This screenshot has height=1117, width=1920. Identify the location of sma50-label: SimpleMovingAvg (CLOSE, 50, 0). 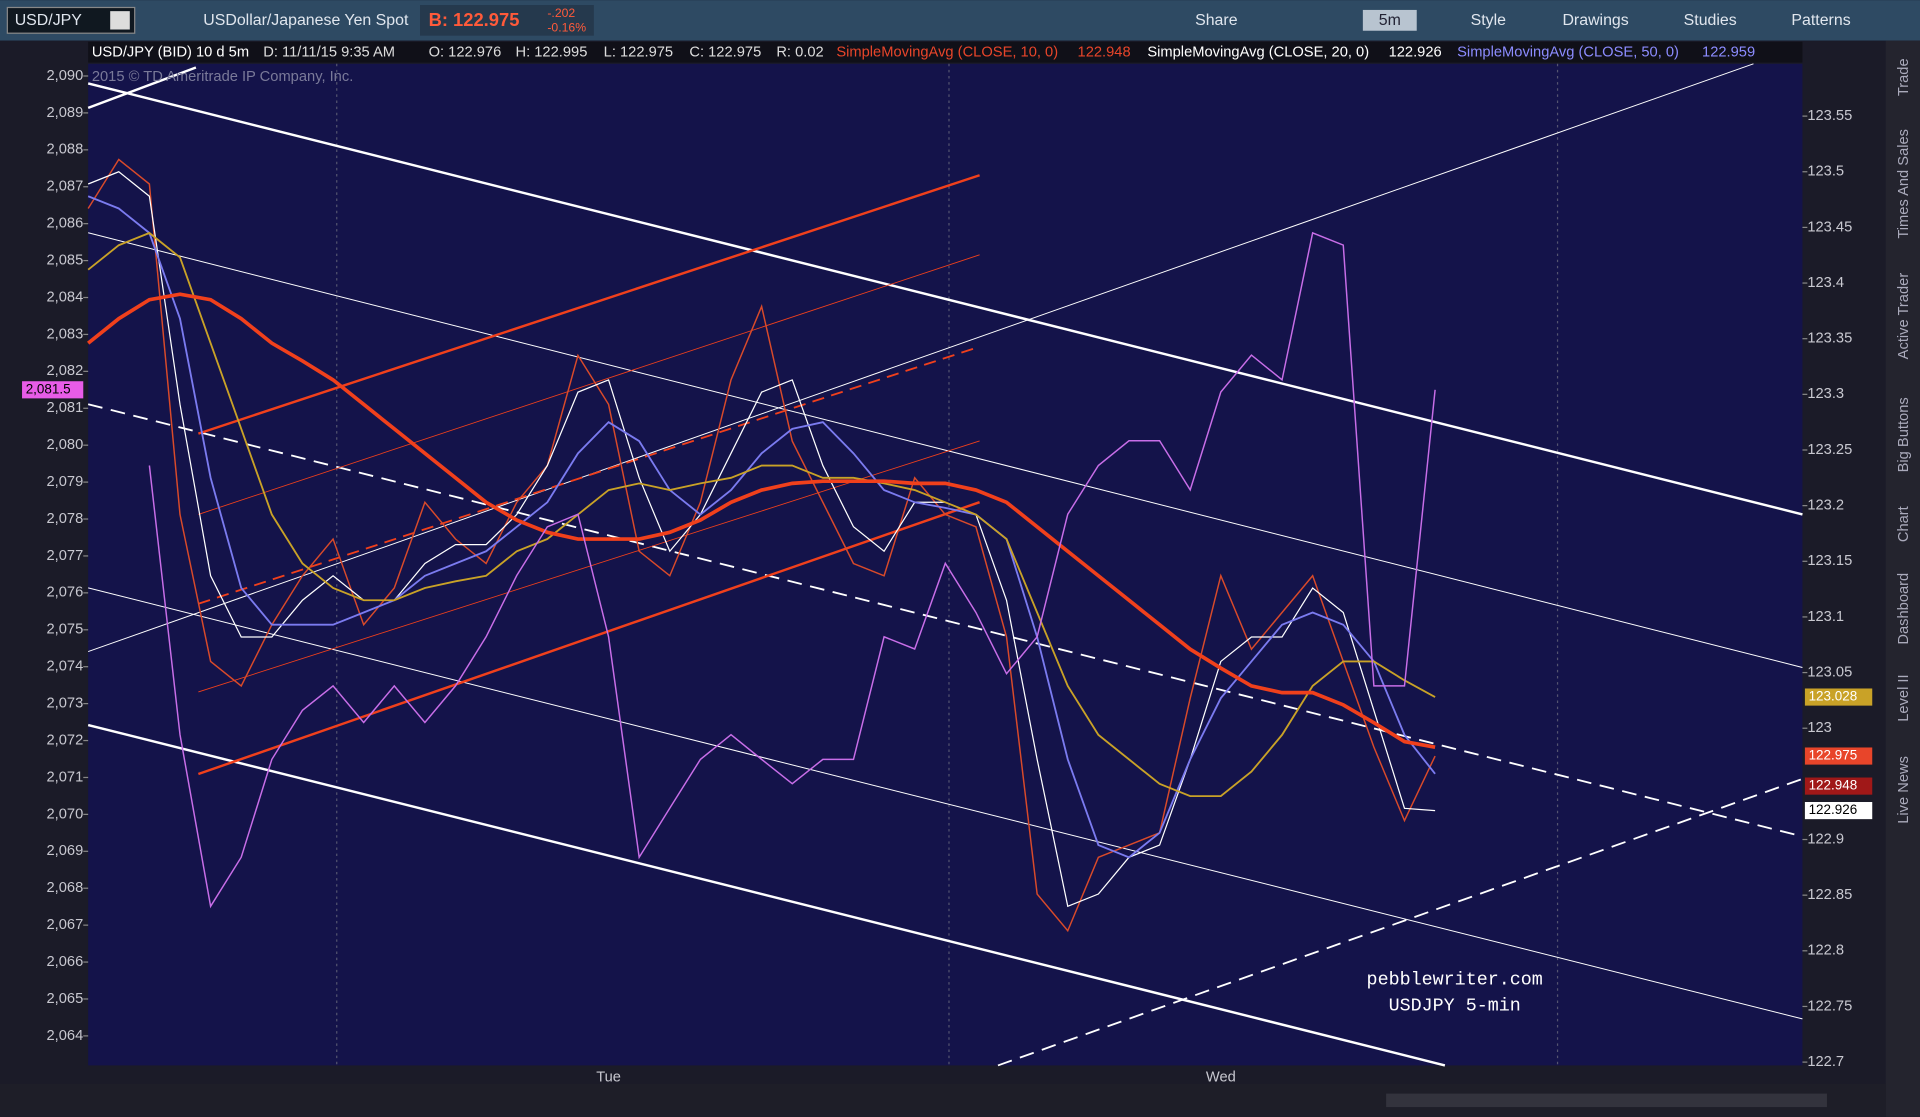
(1568, 53).